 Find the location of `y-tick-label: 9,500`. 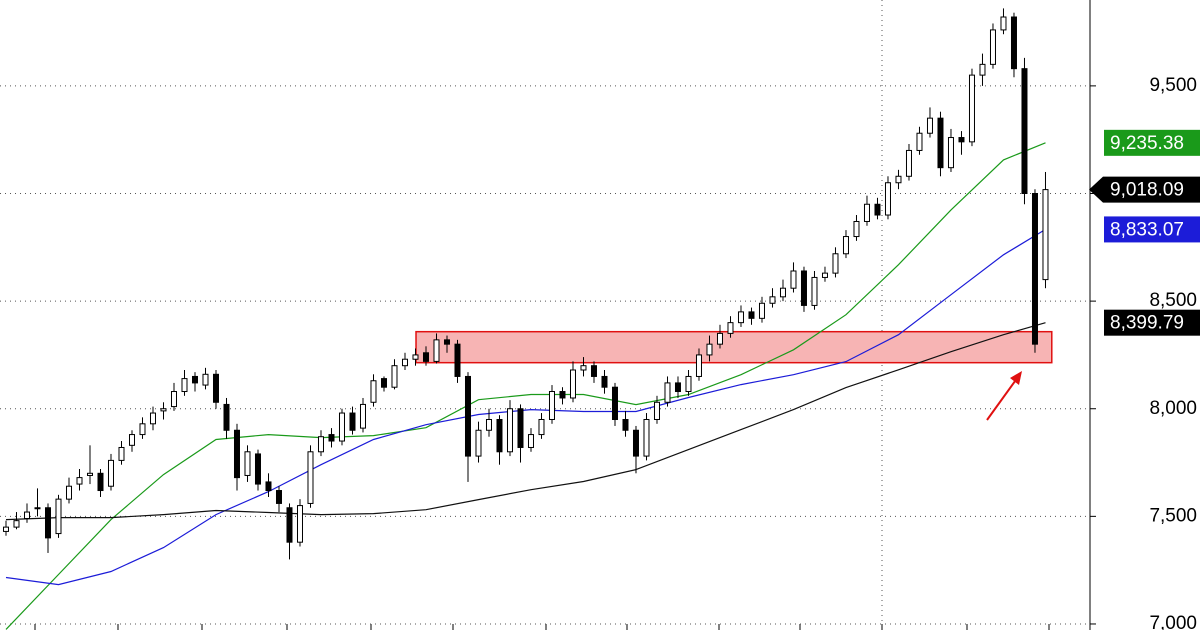

y-tick-label: 9,500 is located at coordinates (1173, 85).